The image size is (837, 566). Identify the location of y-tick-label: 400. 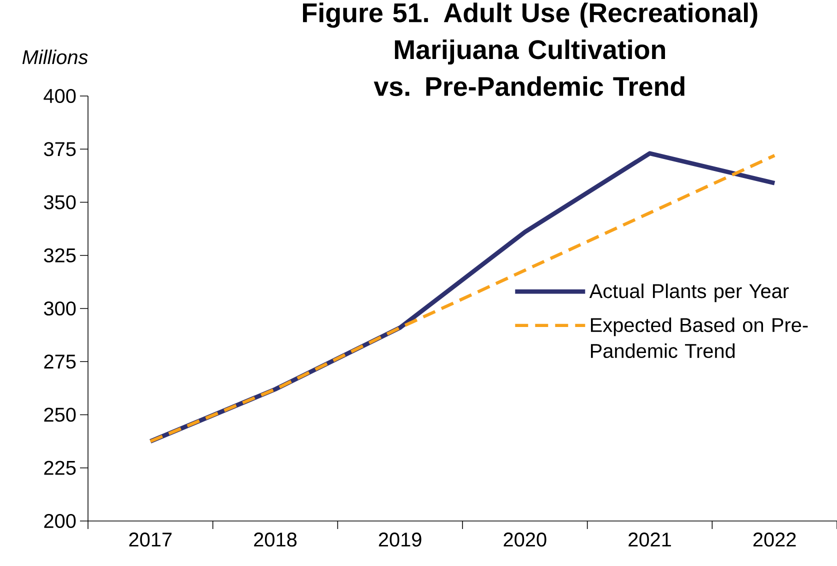
(60, 96).